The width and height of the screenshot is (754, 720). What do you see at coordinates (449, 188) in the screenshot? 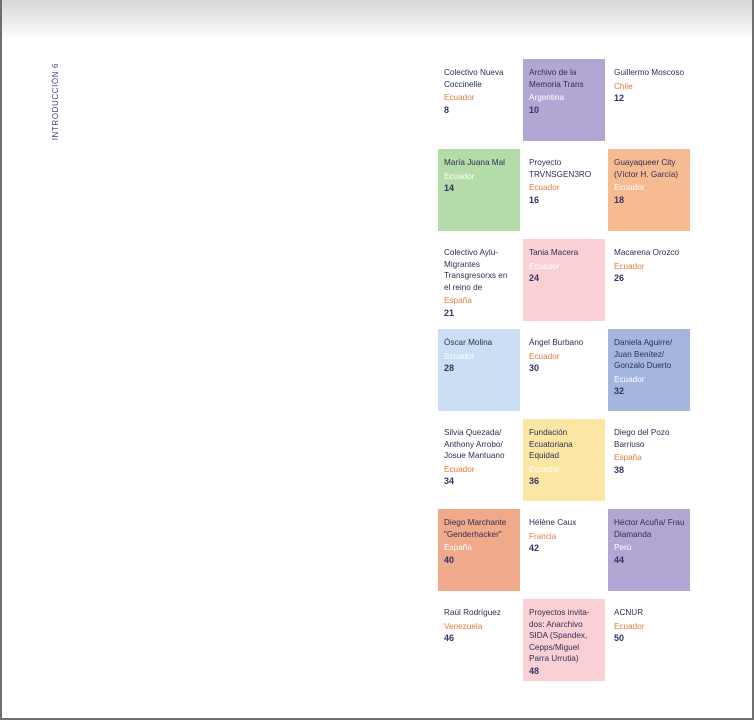
I see `entry-page-number: 14` at bounding box center [449, 188].